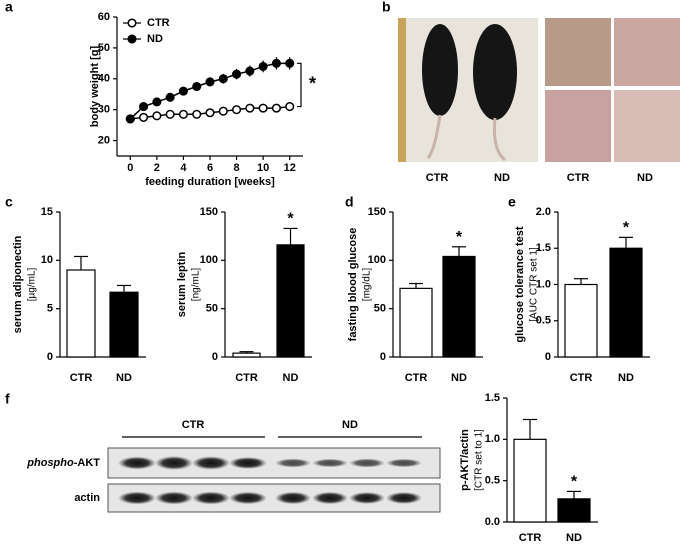 Image resolution: width=685 pixels, height=544 pixels. I want to click on row-label: phospho-AKT, so click(63, 463).